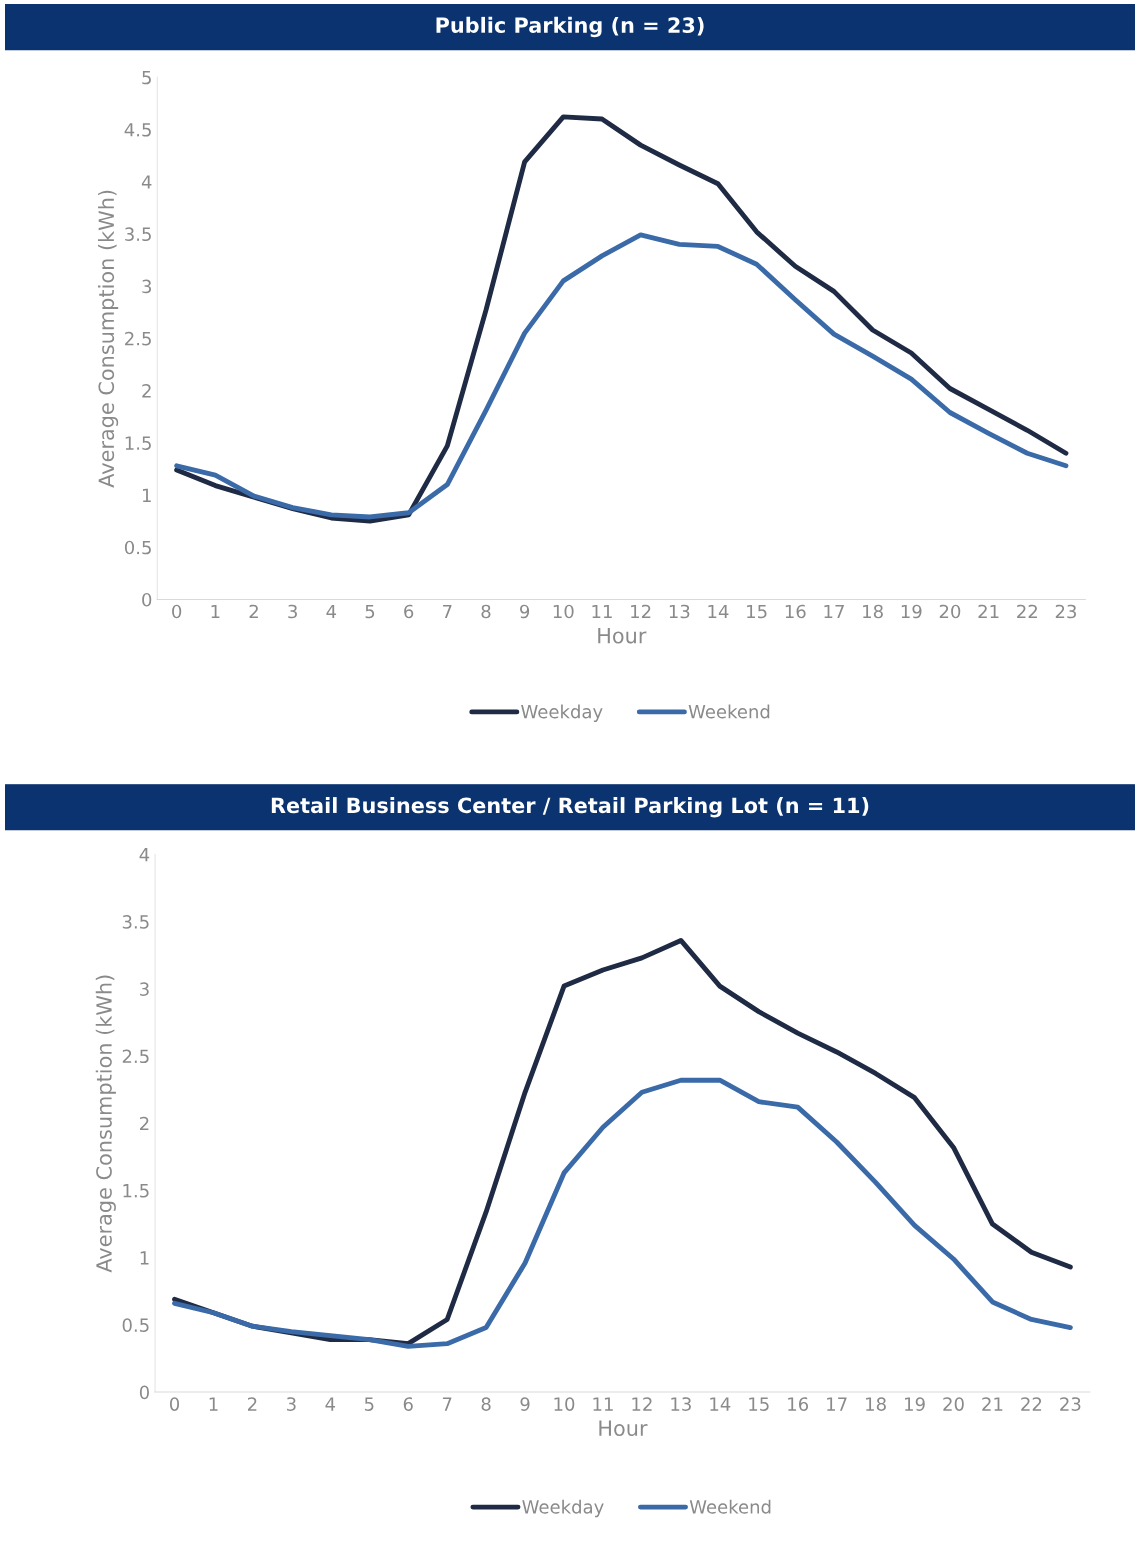  Describe the element at coordinates (570, 807) in the screenshot. I see `chart-title: Retail Business Center / Retail Parking Lot (n = 11)` at that location.